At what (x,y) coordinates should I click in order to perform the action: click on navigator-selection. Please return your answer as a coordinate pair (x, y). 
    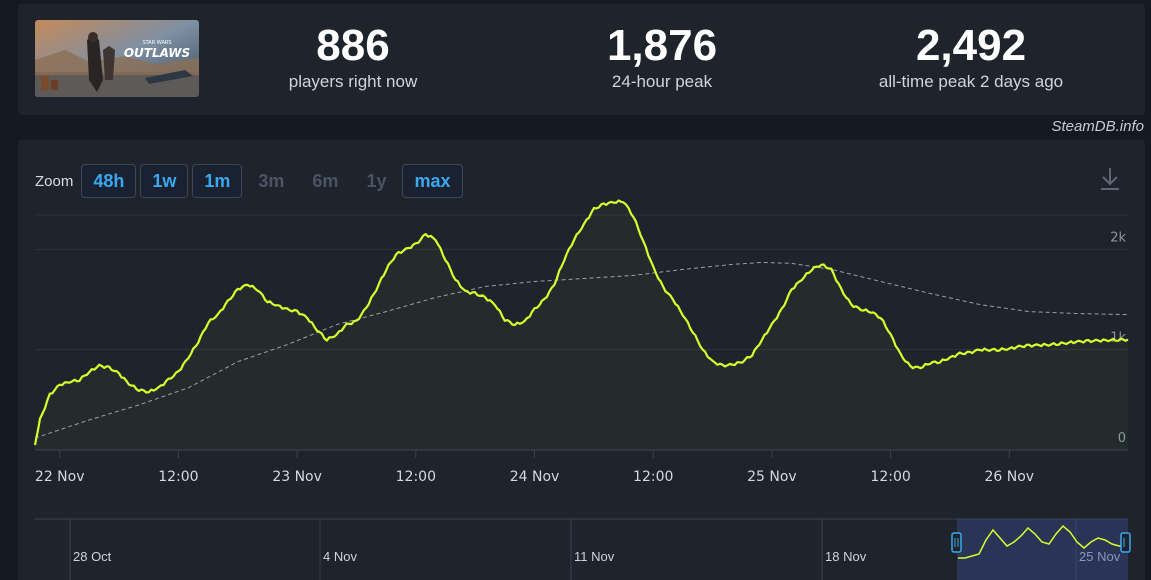
    Looking at the image, I should click on (1042, 549).